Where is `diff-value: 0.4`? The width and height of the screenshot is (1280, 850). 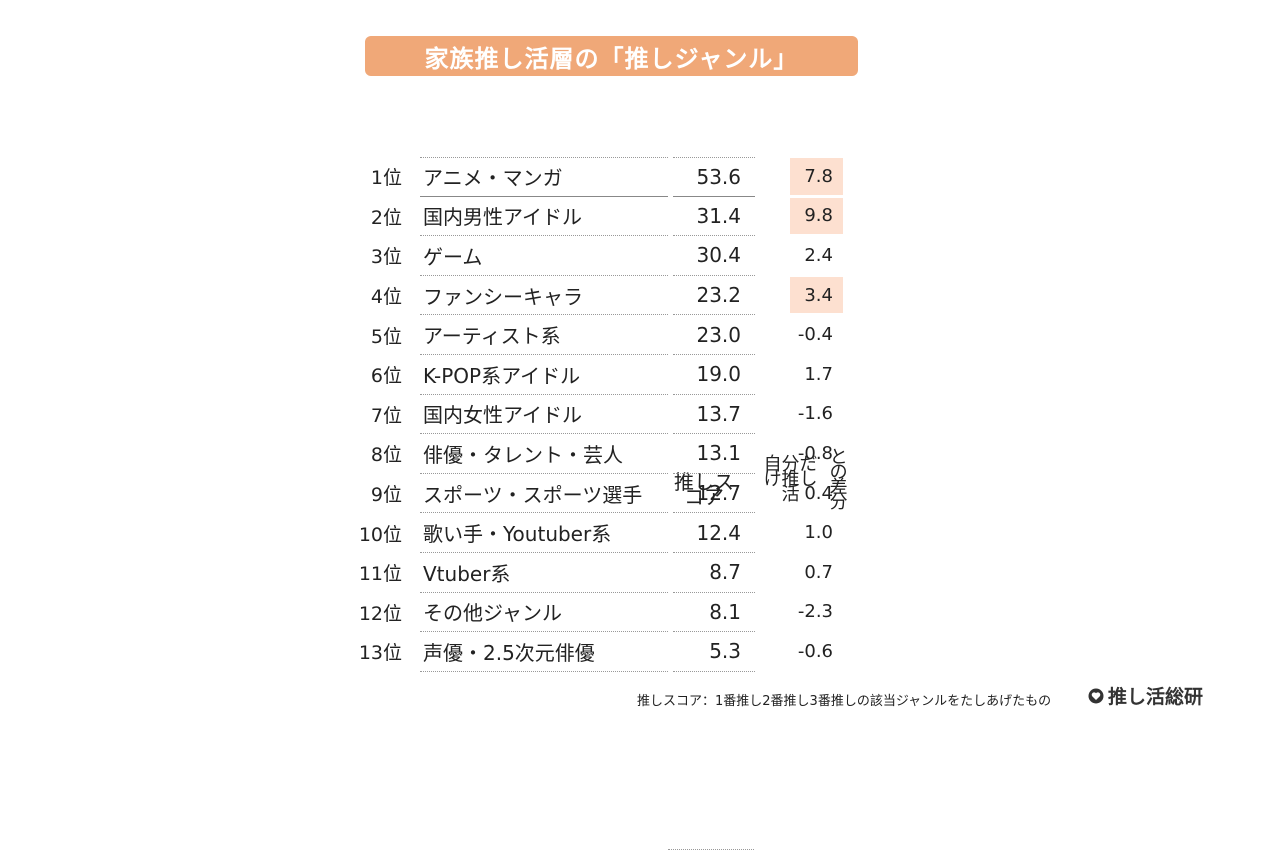 diff-value: 0.4 is located at coordinates (818, 493).